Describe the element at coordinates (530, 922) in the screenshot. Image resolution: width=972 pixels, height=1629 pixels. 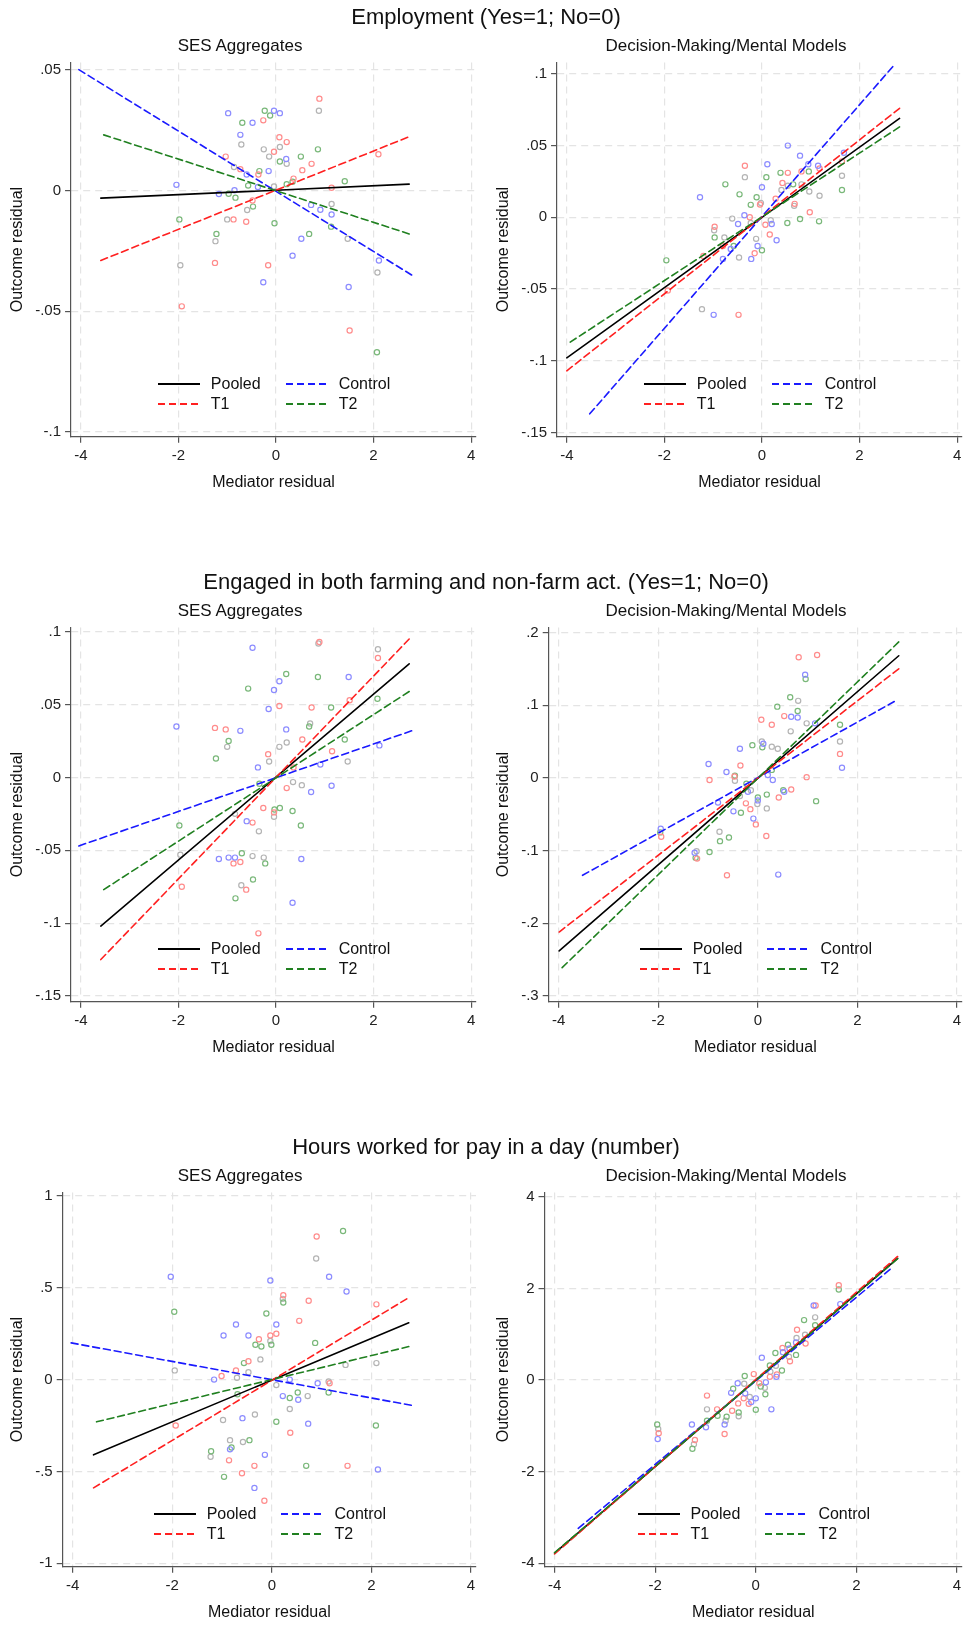
I see `y-tick-label: -.2` at that location.